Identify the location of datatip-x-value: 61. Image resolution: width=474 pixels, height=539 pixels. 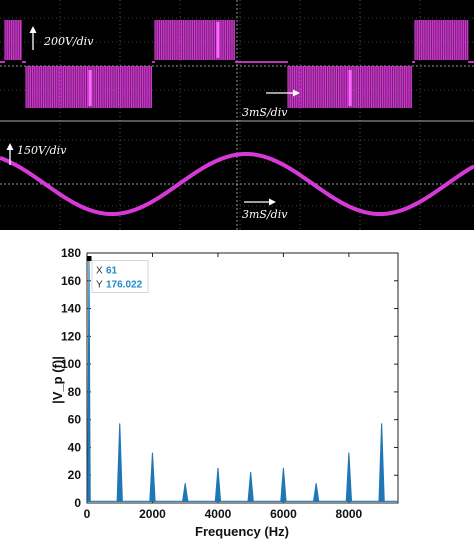
(112, 271).